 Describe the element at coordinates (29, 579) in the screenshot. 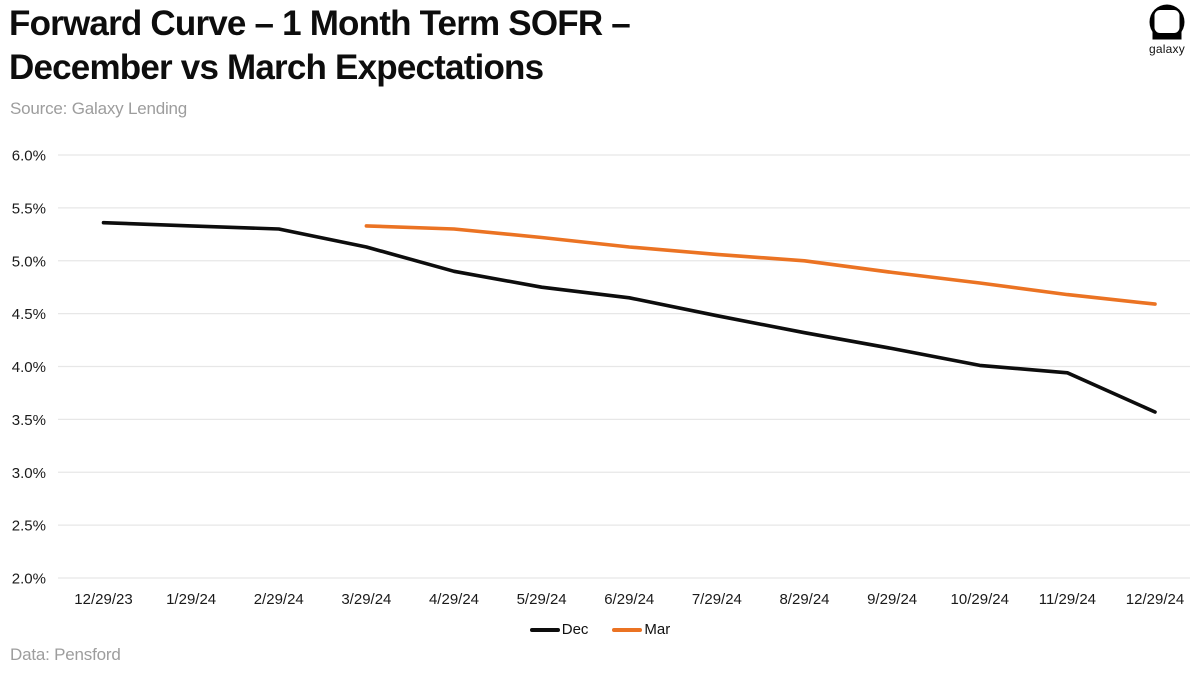

I see `y-tick-label: 2.0%` at that location.